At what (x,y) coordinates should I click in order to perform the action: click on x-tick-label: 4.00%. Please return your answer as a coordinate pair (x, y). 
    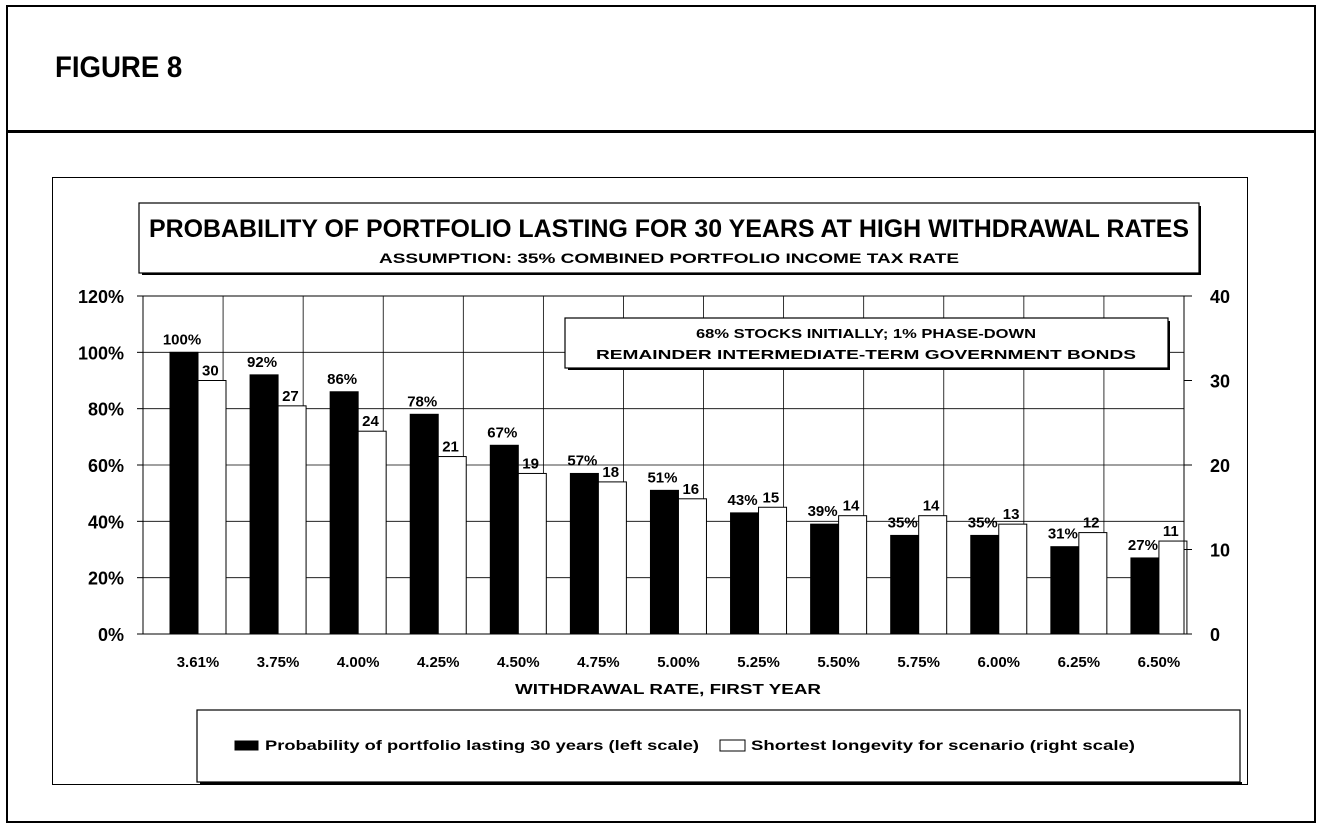
    Looking at the image, I should click on (358, 662).